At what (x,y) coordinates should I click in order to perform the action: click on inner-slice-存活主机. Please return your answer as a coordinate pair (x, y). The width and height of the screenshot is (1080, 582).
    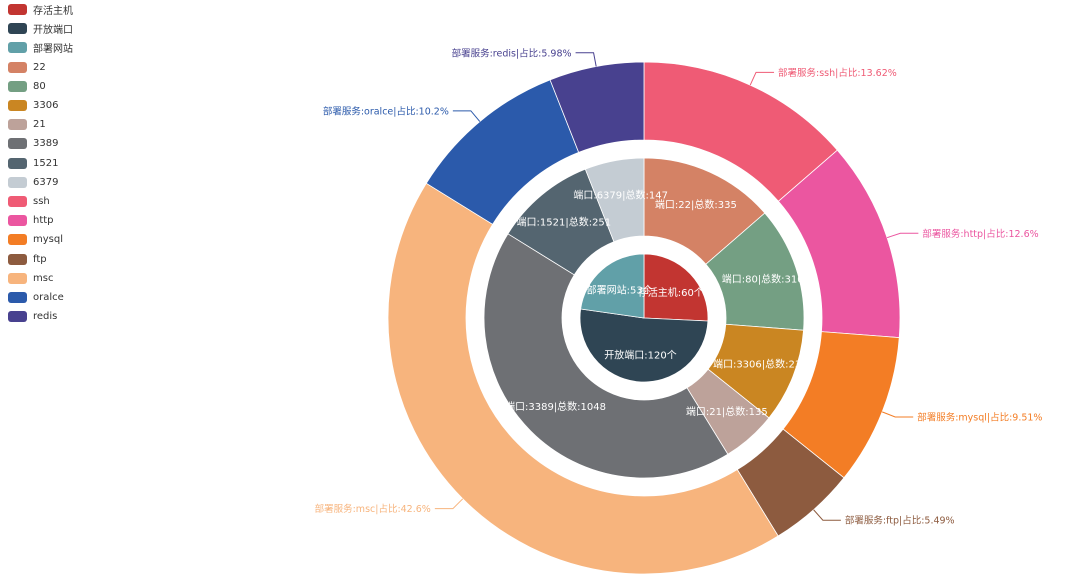
    Looking at the image, I should click on (676, 287).